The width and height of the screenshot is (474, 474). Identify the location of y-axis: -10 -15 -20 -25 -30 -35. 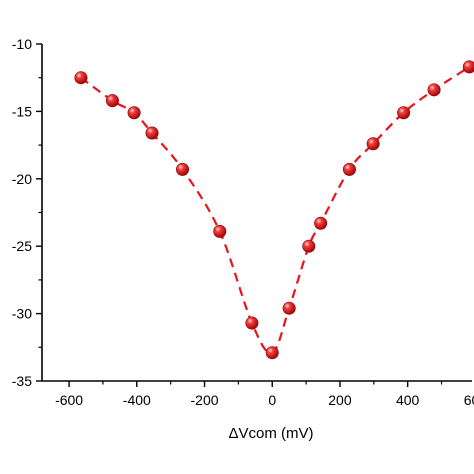
(27, 212).